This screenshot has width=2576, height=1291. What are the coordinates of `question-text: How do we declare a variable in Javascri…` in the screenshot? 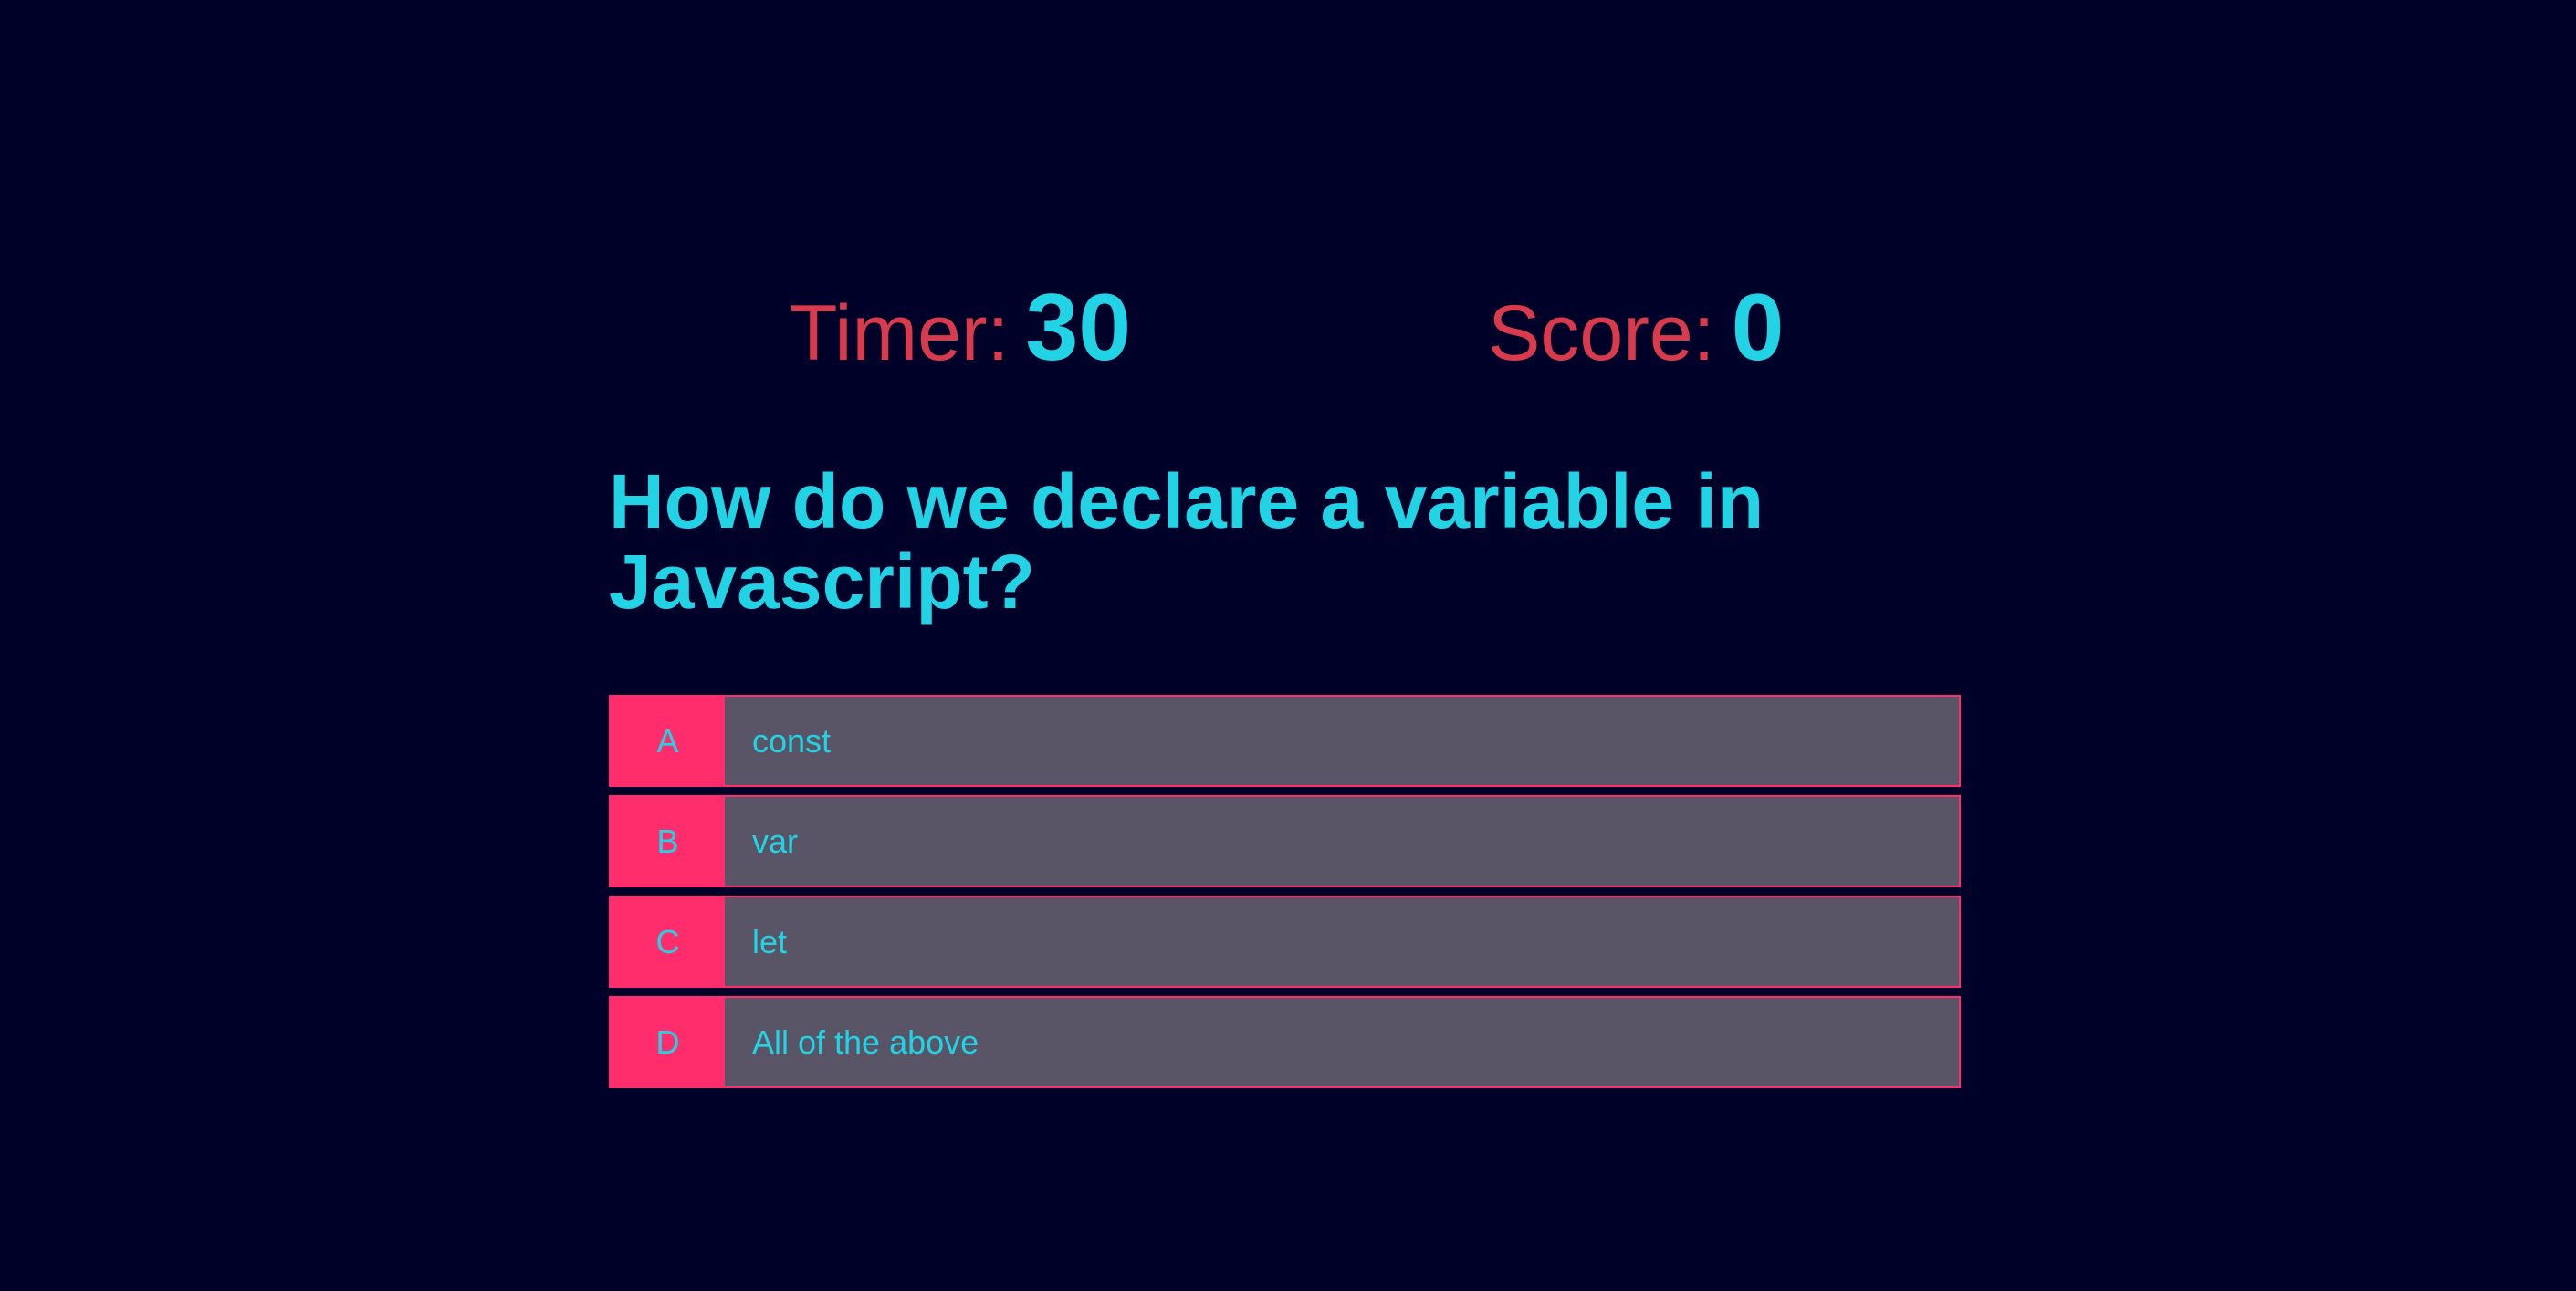 It's located at (1186, 541).